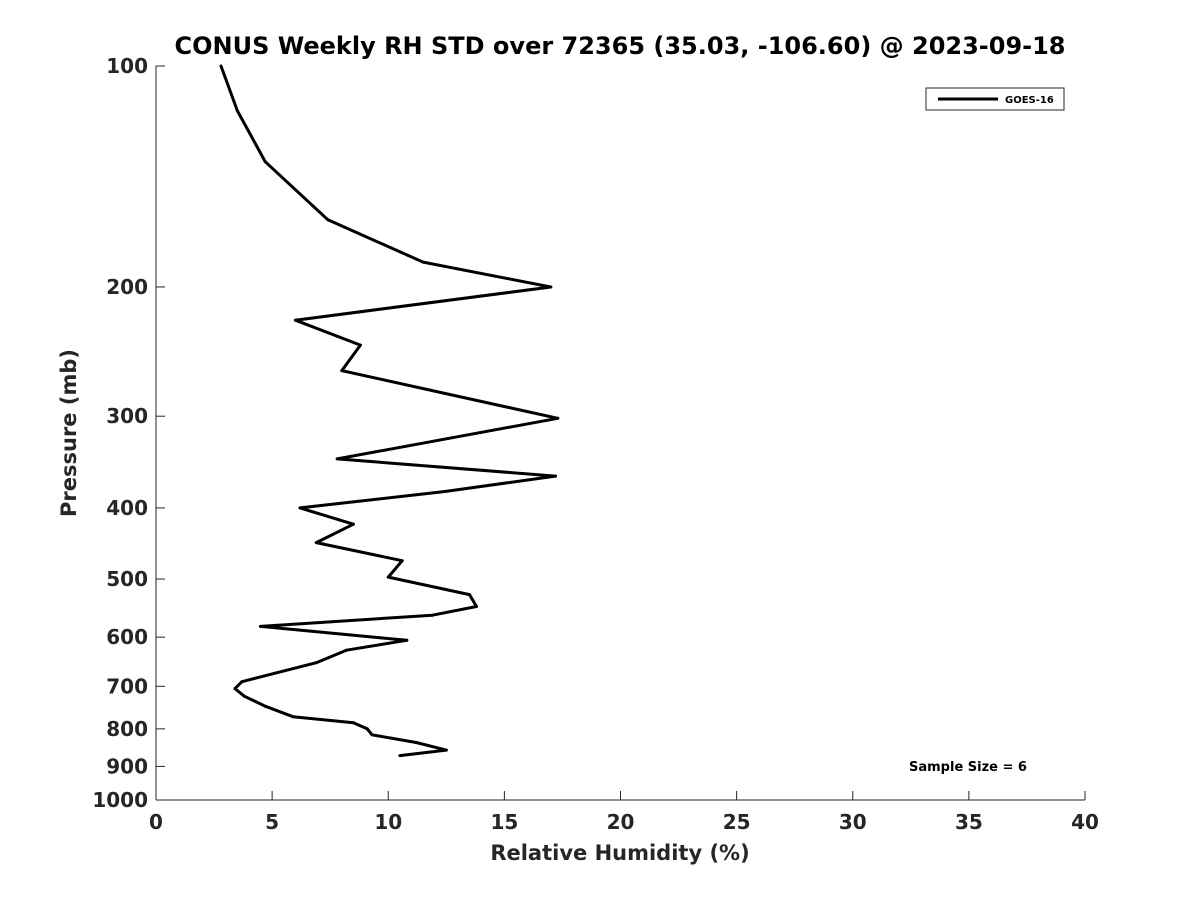  What do you see at coordinates (969, 822) in the screenshot?
I see `x-tick-label: 35` at bounding box center [969, 822].